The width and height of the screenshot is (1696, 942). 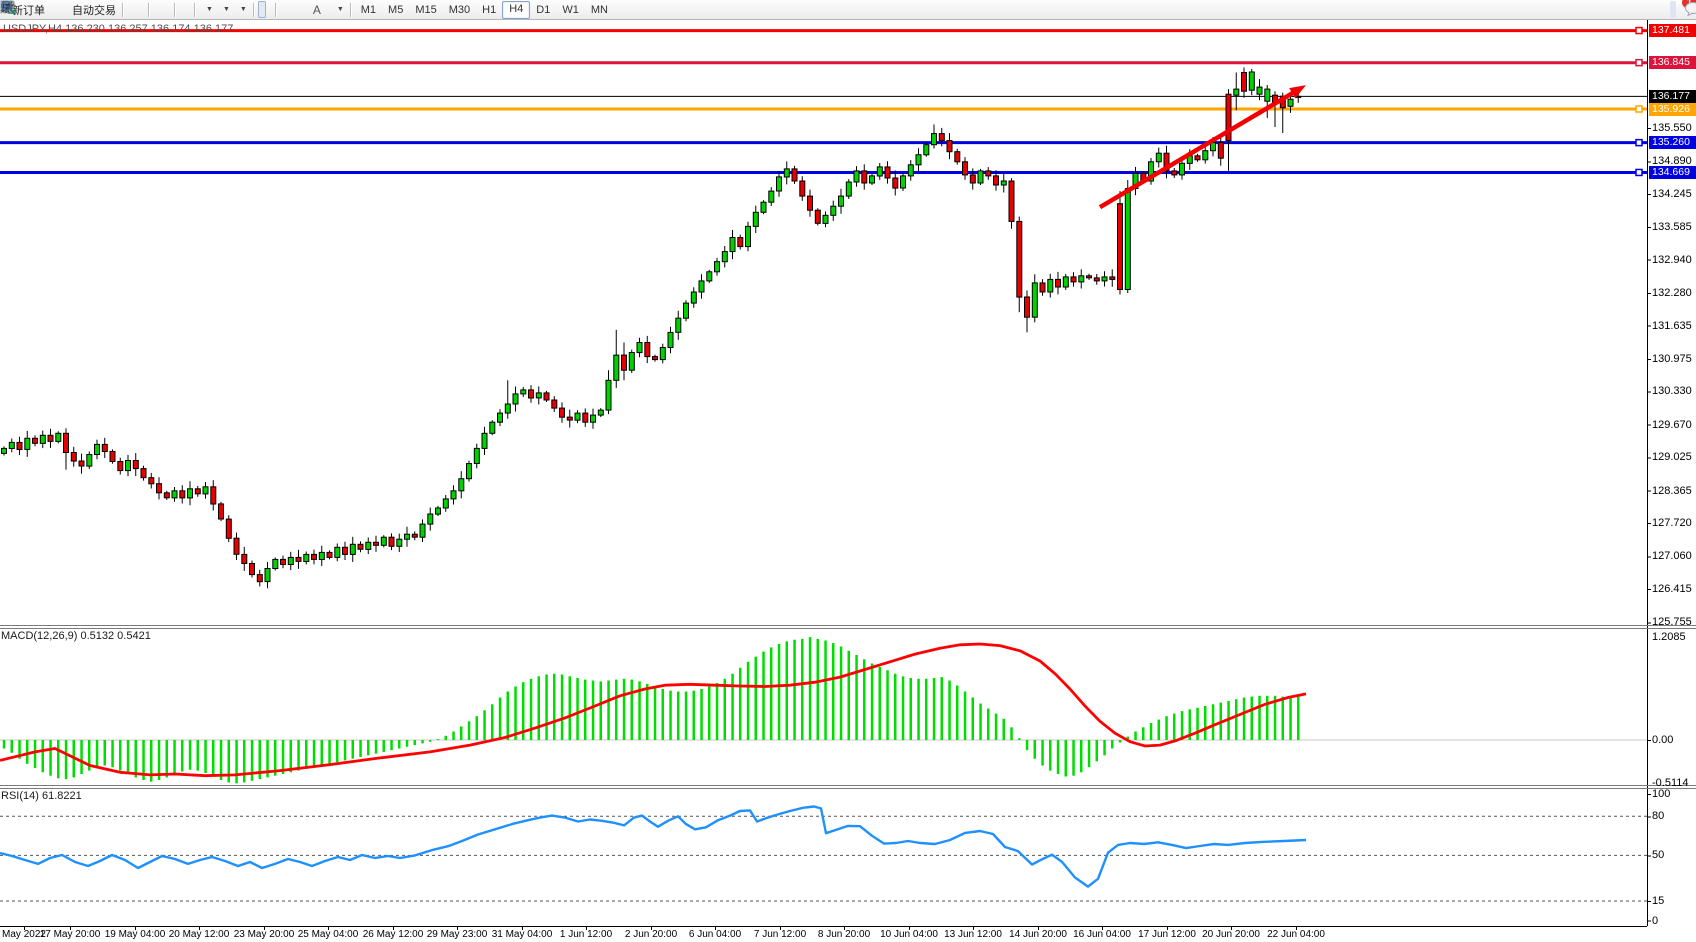 I want to click on templates-button: ▼, so click(x=125, y=9).